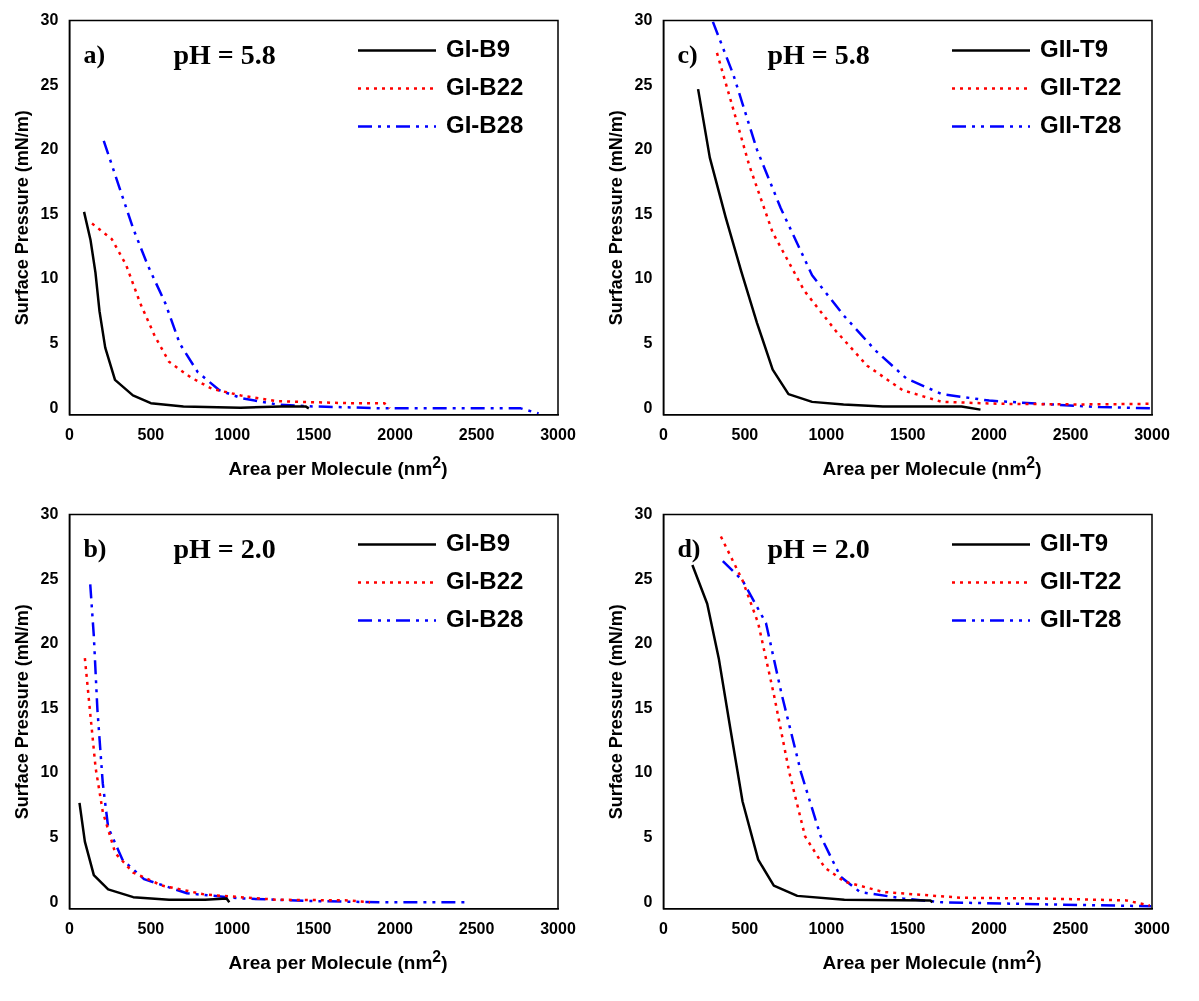 The image size is (1199, 1001). Describe the element at coordinates (95, 549) in the screenshot. I see `annotation: b)` at that location.